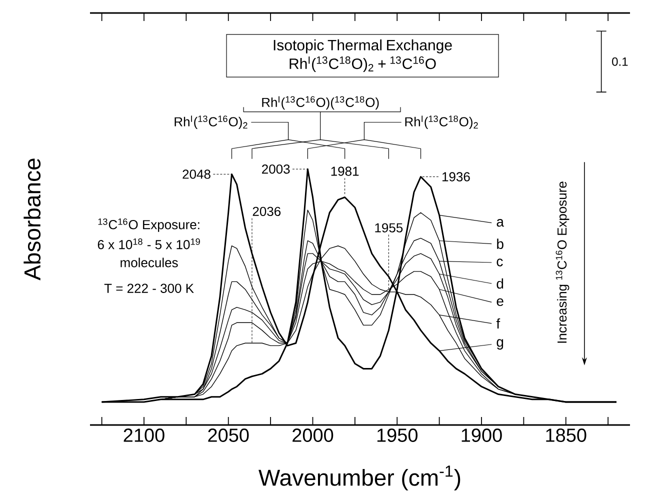 This screenshot has height=494, width=646. Describe the element at coordinates (500, 244) in the screenshot. I see `legend-label: b` at that location.